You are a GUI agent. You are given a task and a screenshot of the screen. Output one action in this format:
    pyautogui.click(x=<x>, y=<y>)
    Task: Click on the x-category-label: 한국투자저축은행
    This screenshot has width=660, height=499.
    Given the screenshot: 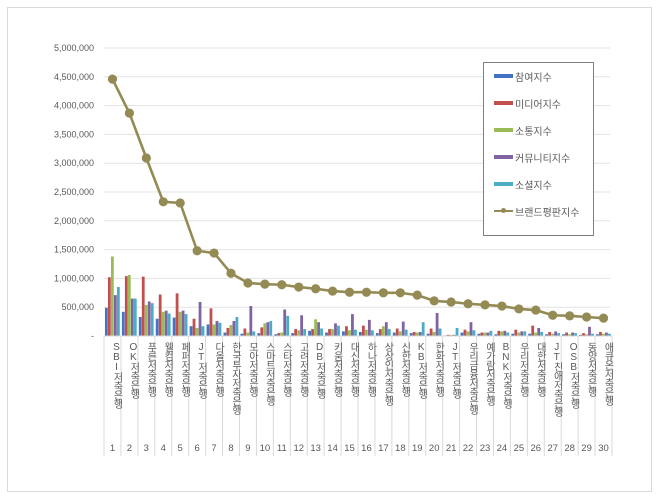 What is the action you would take?
    pyautogui.click(x=236, y=378)
    